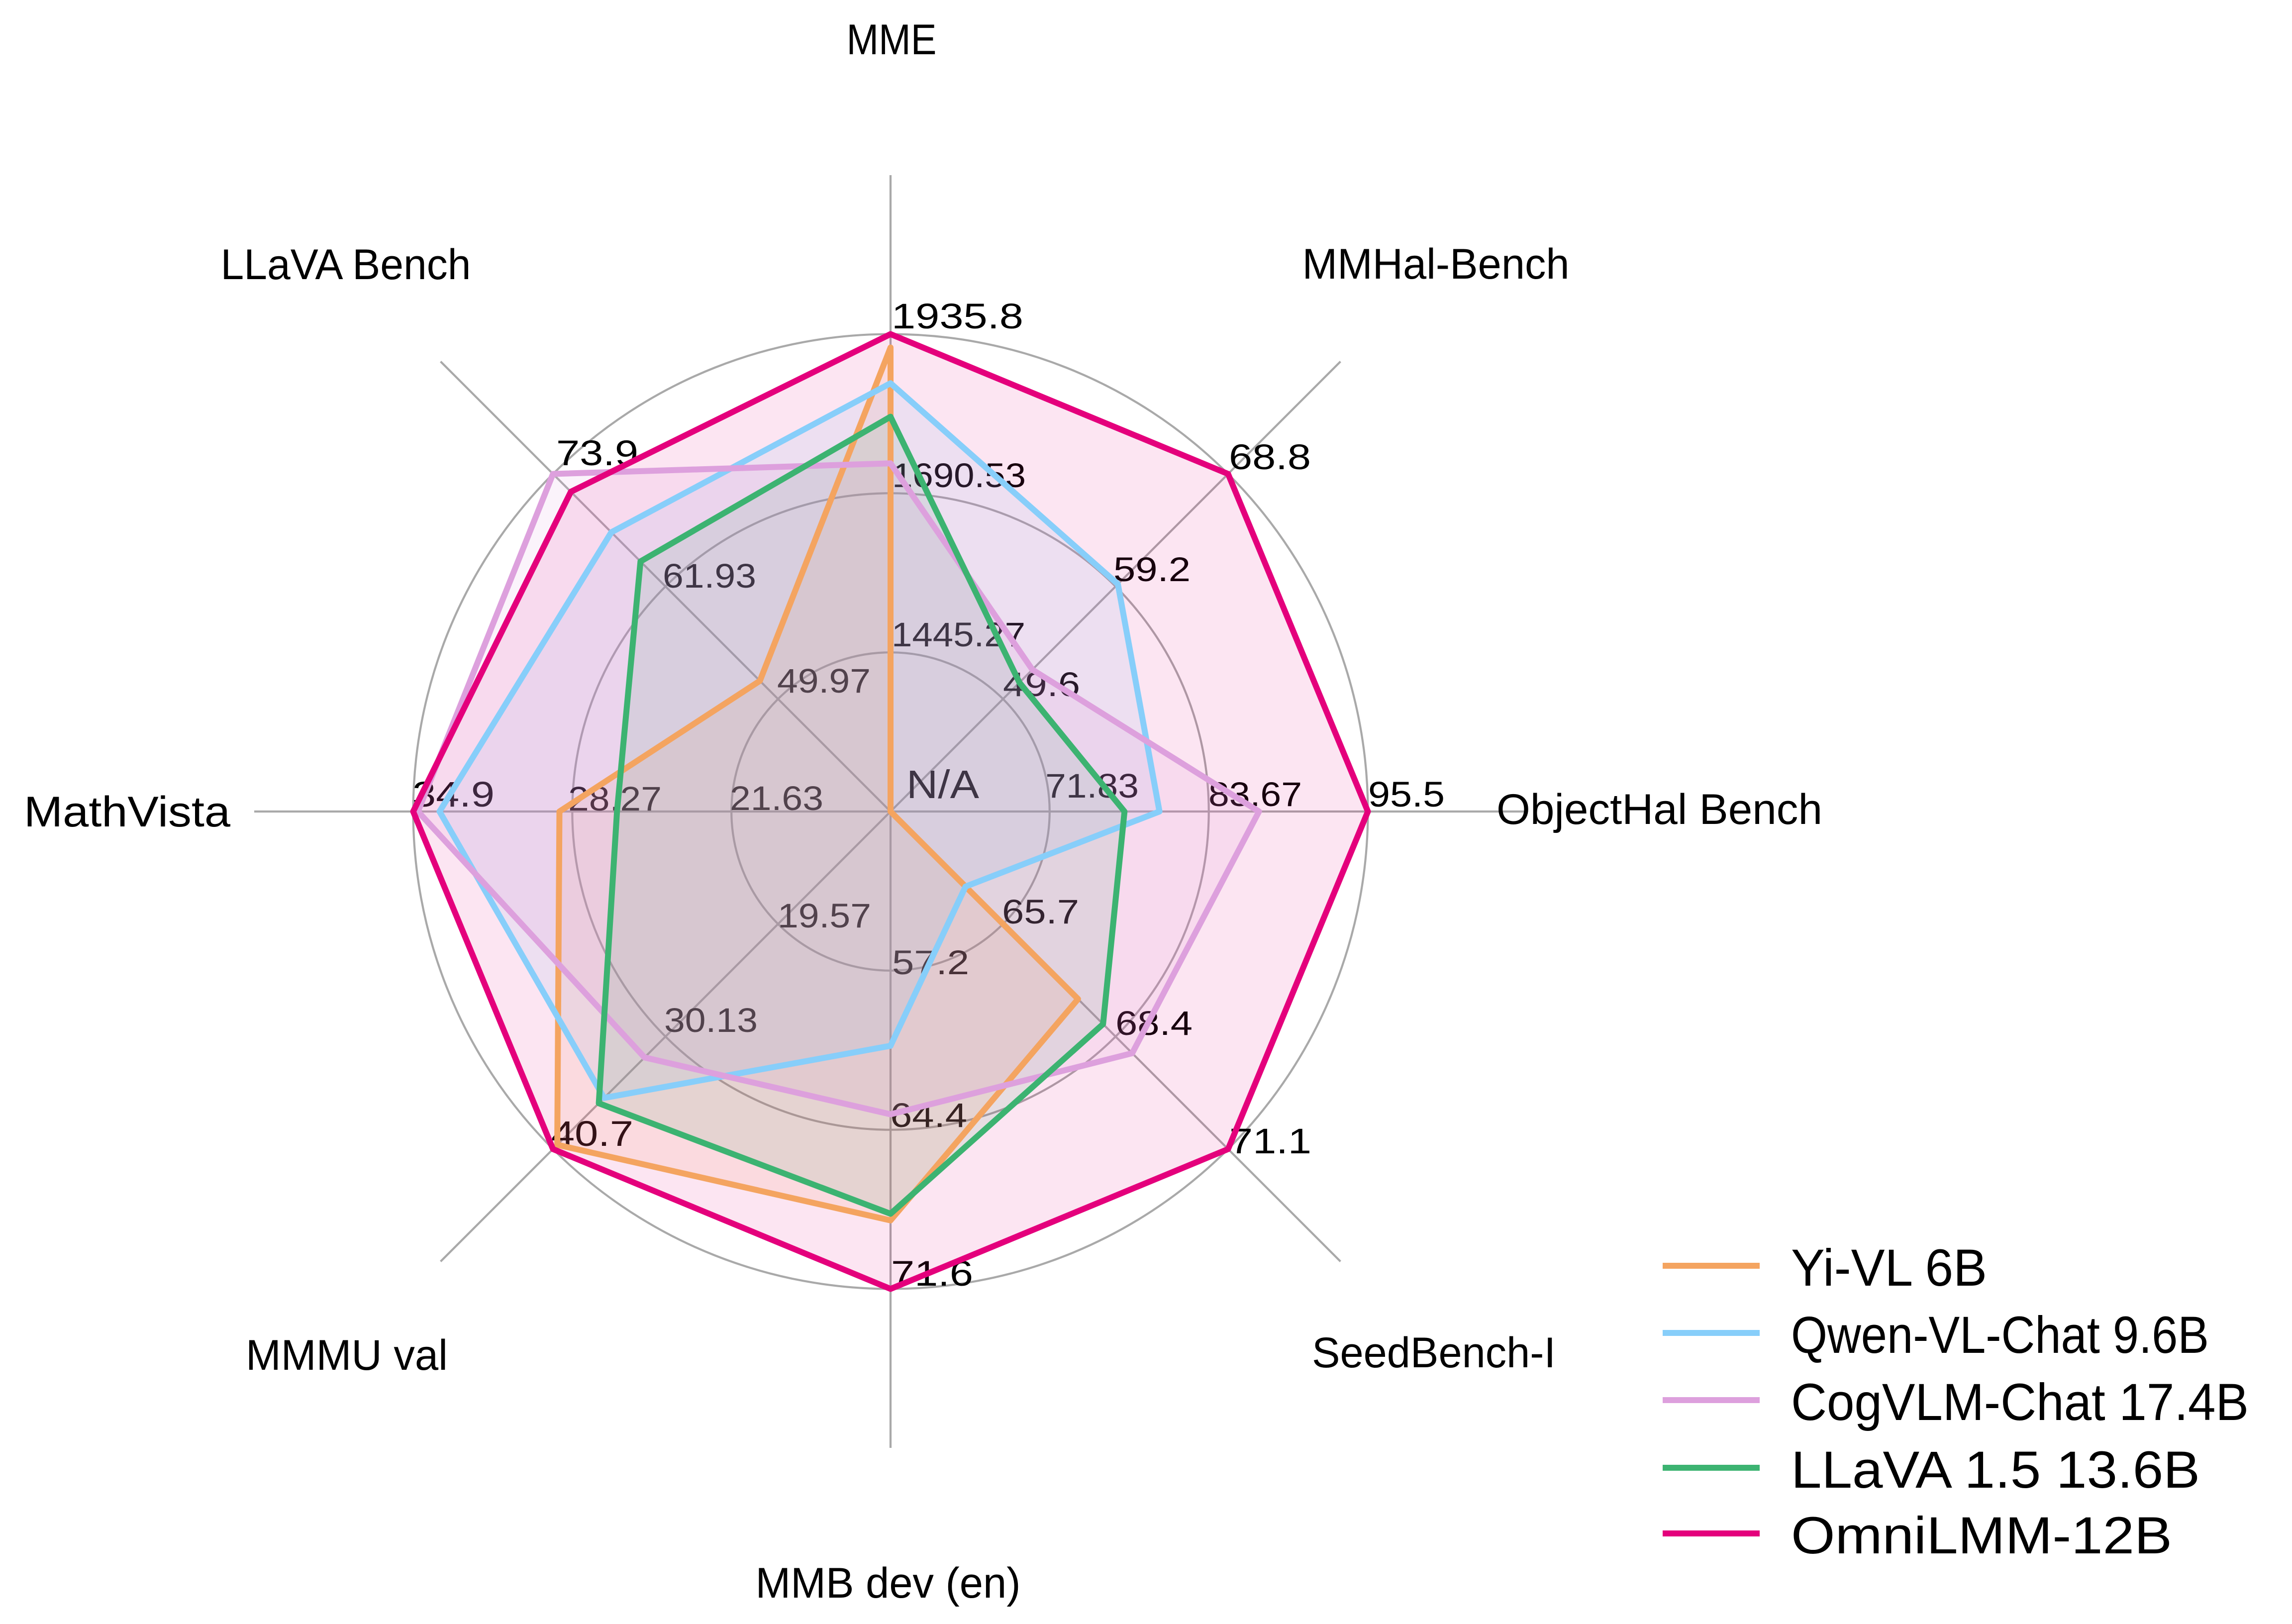 The image size is (2292, 1624). Describe the element at coordinates (892, 40) in the screenshot. I see `svg-text: MME` at that location.